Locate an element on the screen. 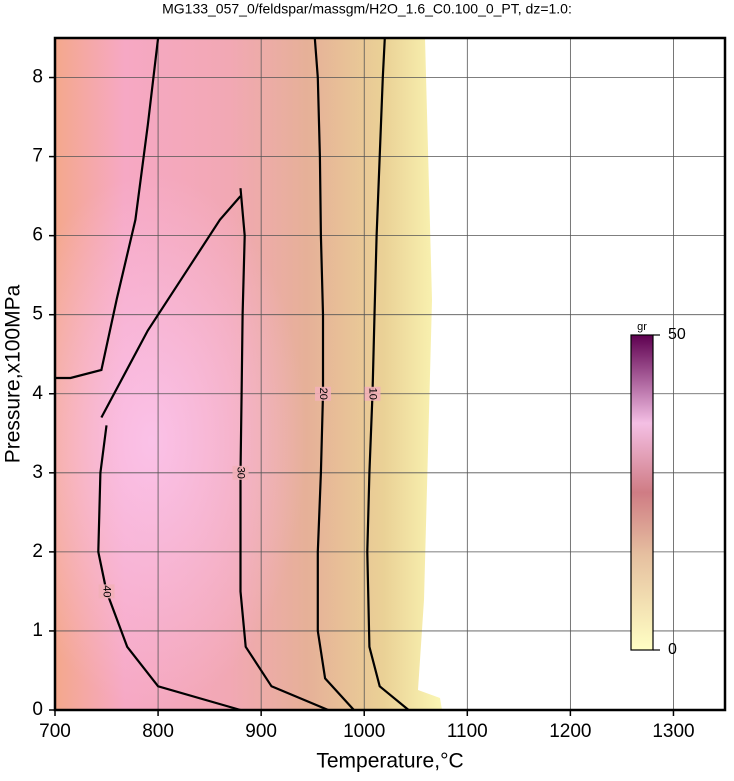  x-tick-label: 1100 is located at coordinates (467, 731).